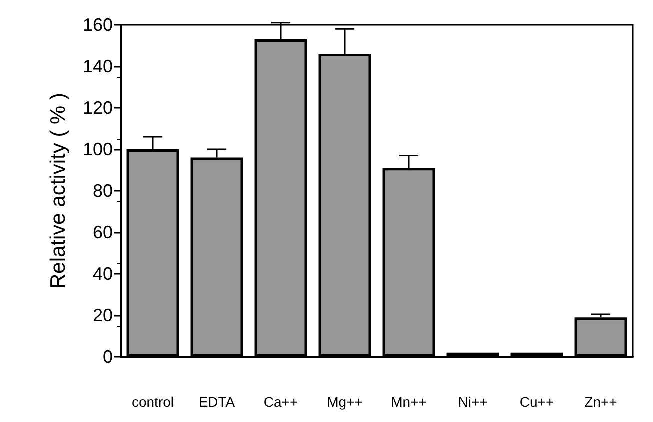  Describe the element at coordinates (217, 402) in the screenshot. I see `x-tick-label: EDTA` at that location.